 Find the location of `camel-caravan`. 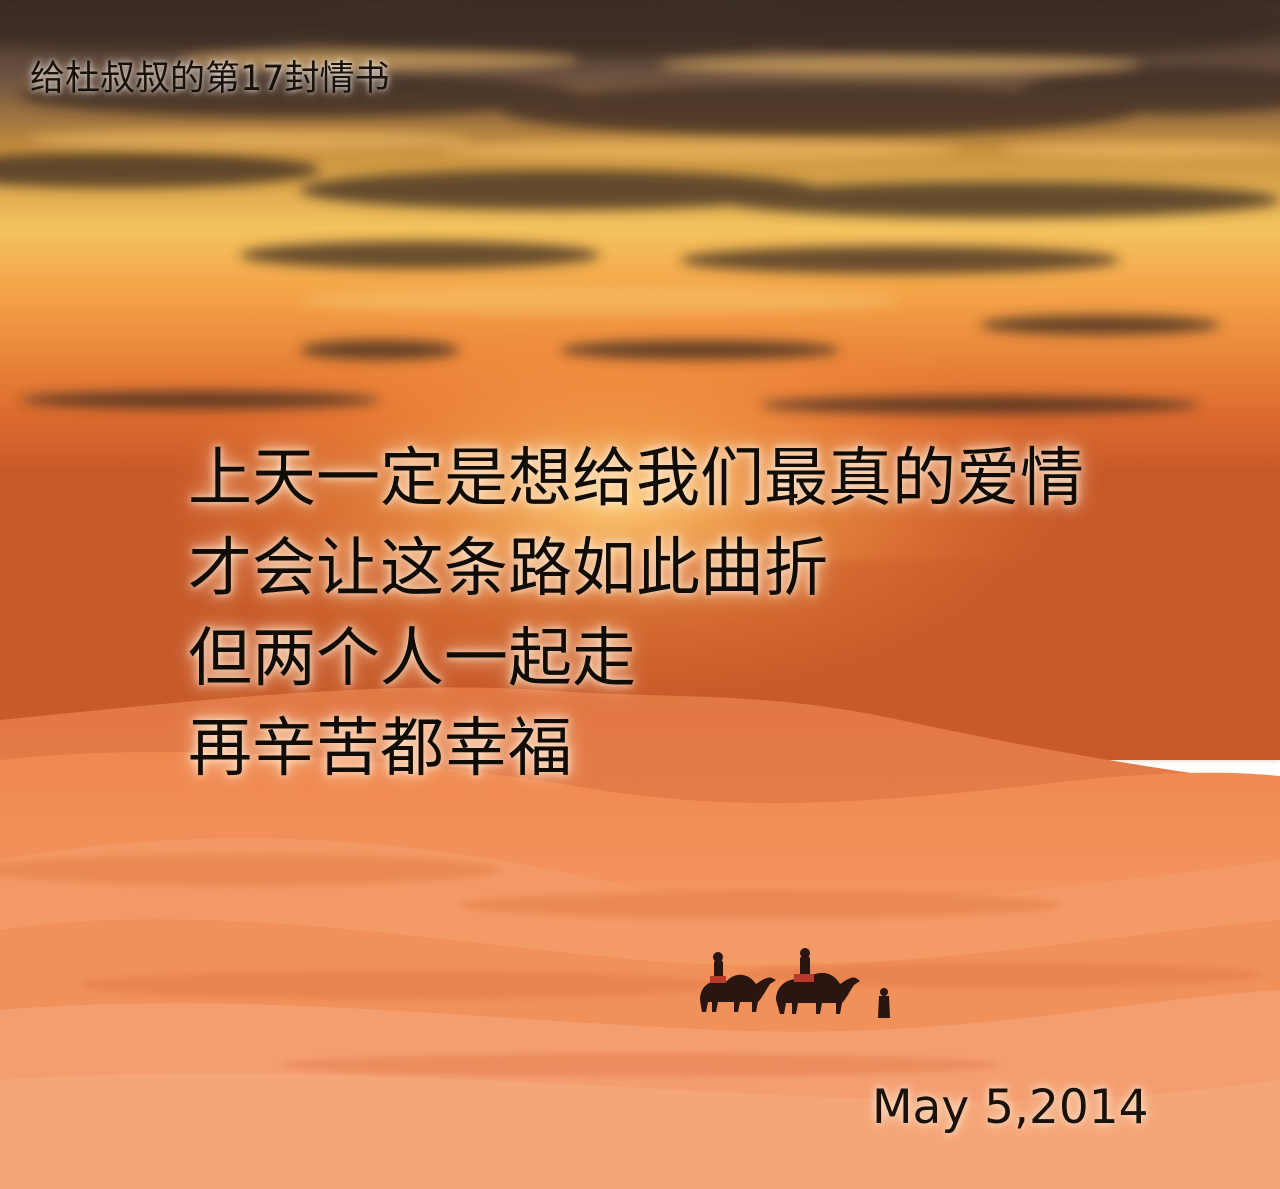

camel-caravan is located at coordinates (795, 983).